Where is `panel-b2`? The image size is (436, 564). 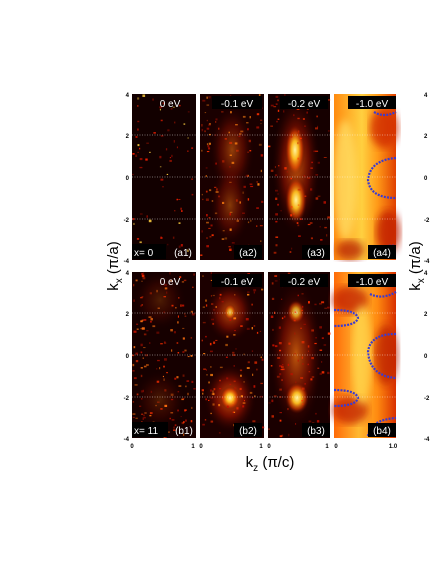
panel-b2 is located at coordinates (232, 355).